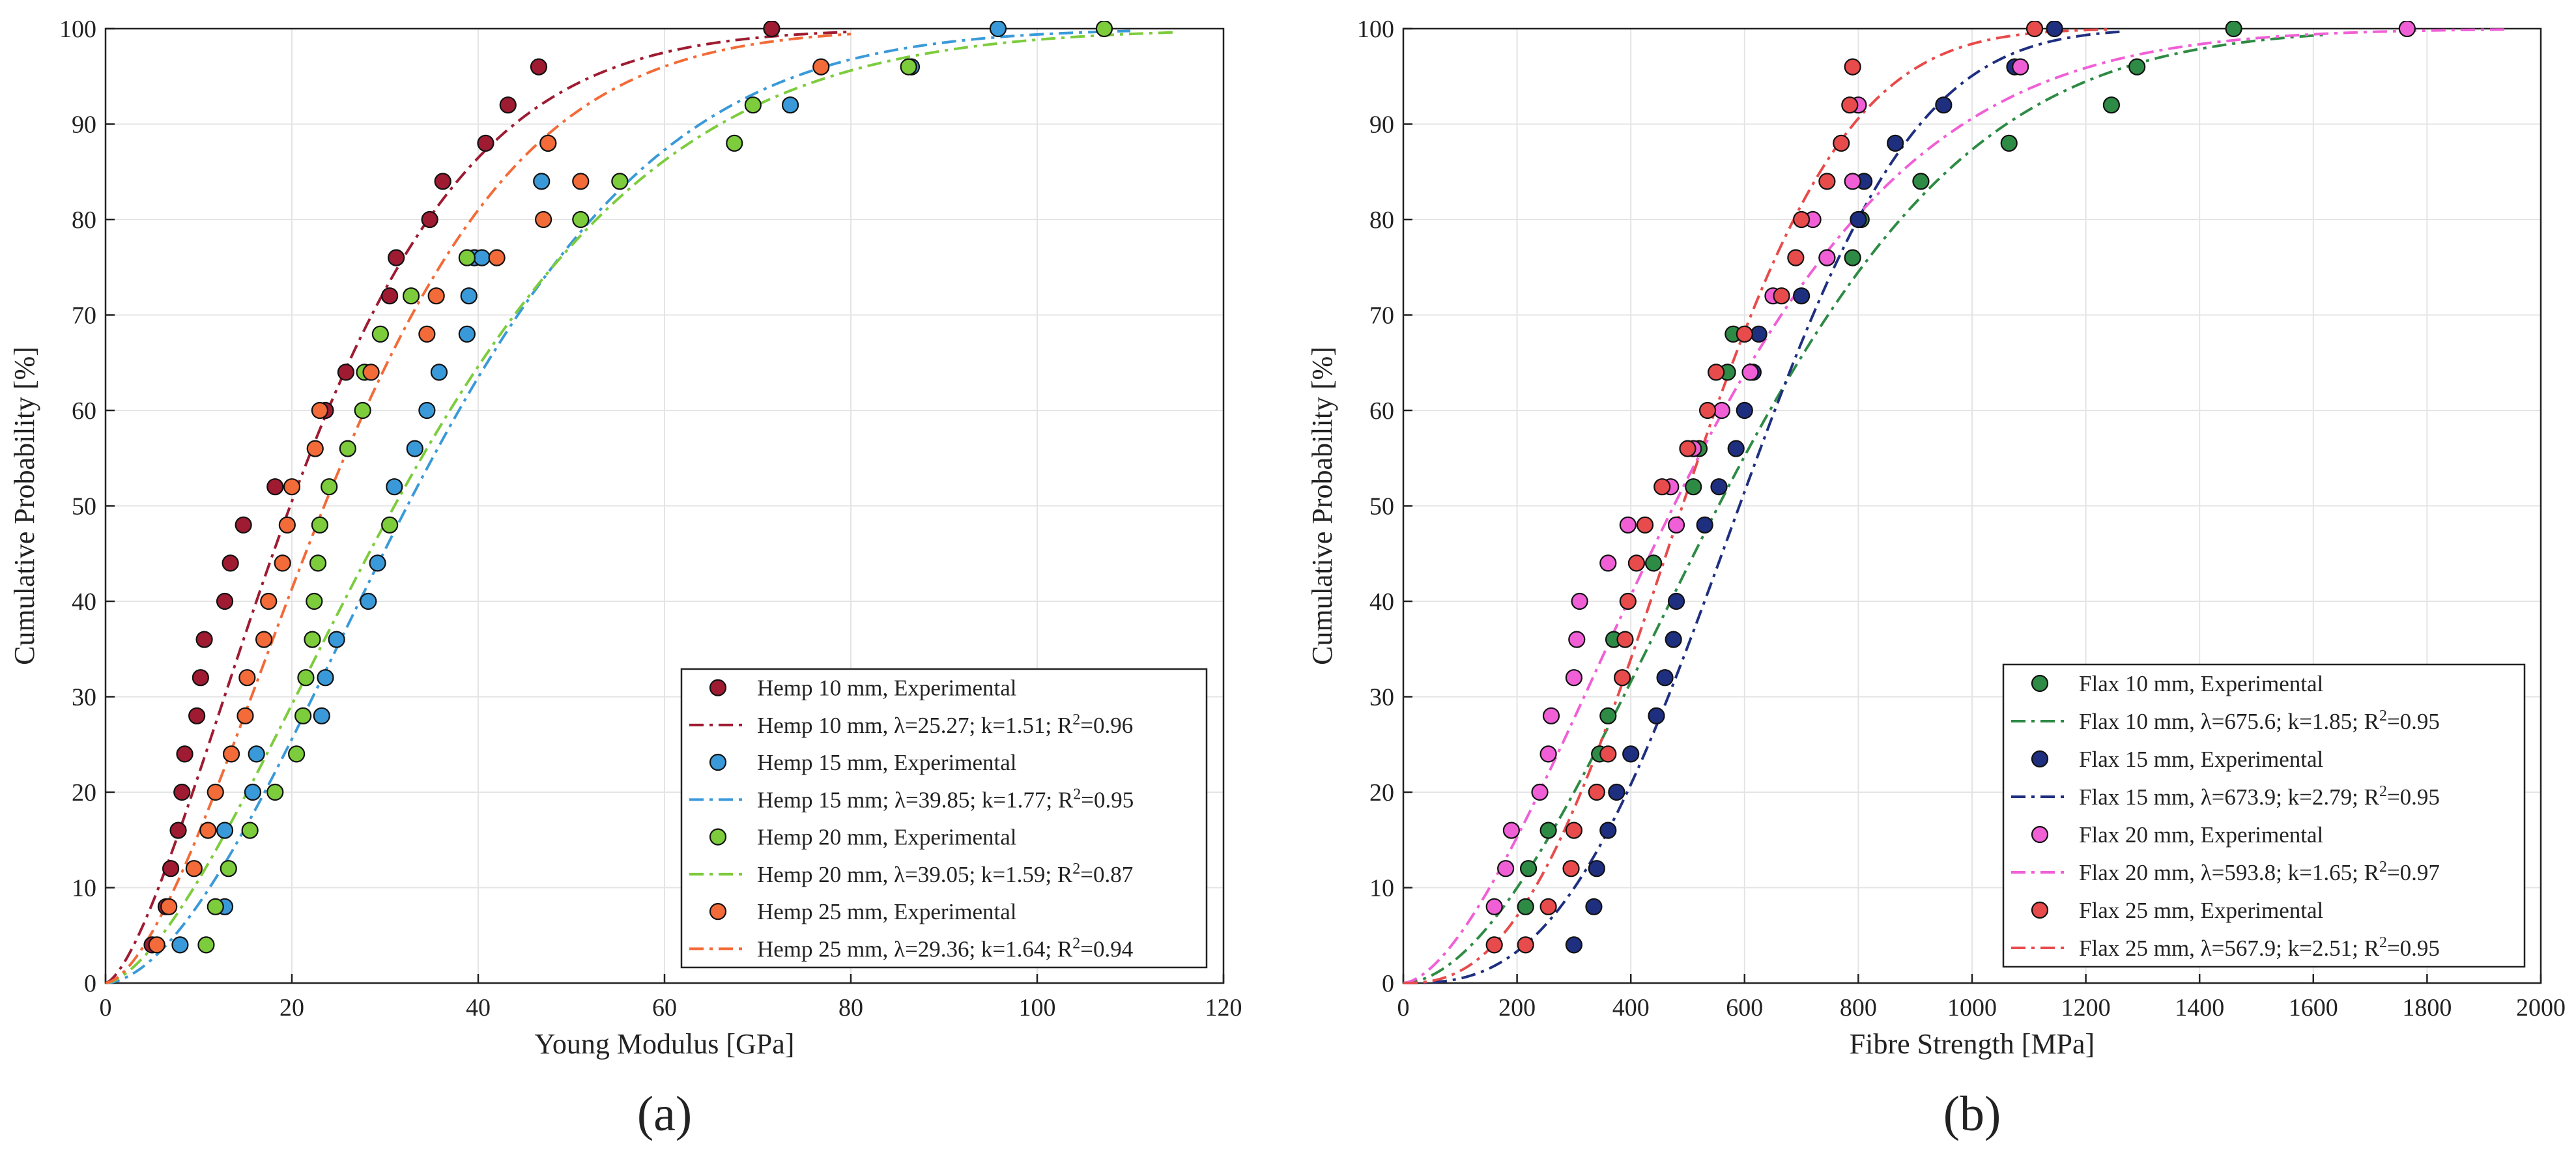 This screenshot has width=2576, height=1157. I want to click on x-tick-label: 100, so click(1037, 1008).